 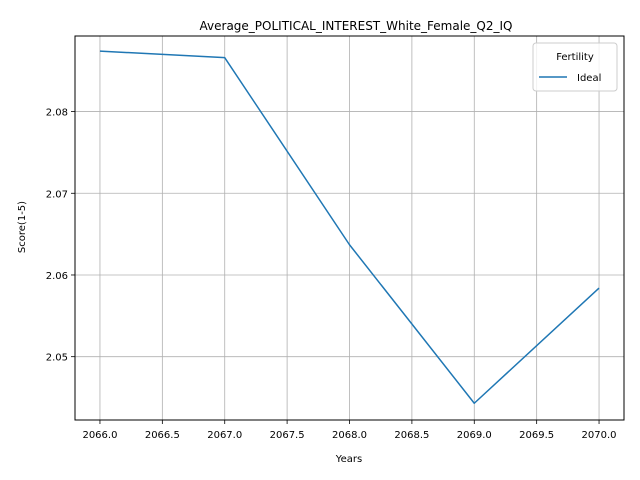 I want to click on x-tick-label: 2070.0, so click(x=599, y=435).